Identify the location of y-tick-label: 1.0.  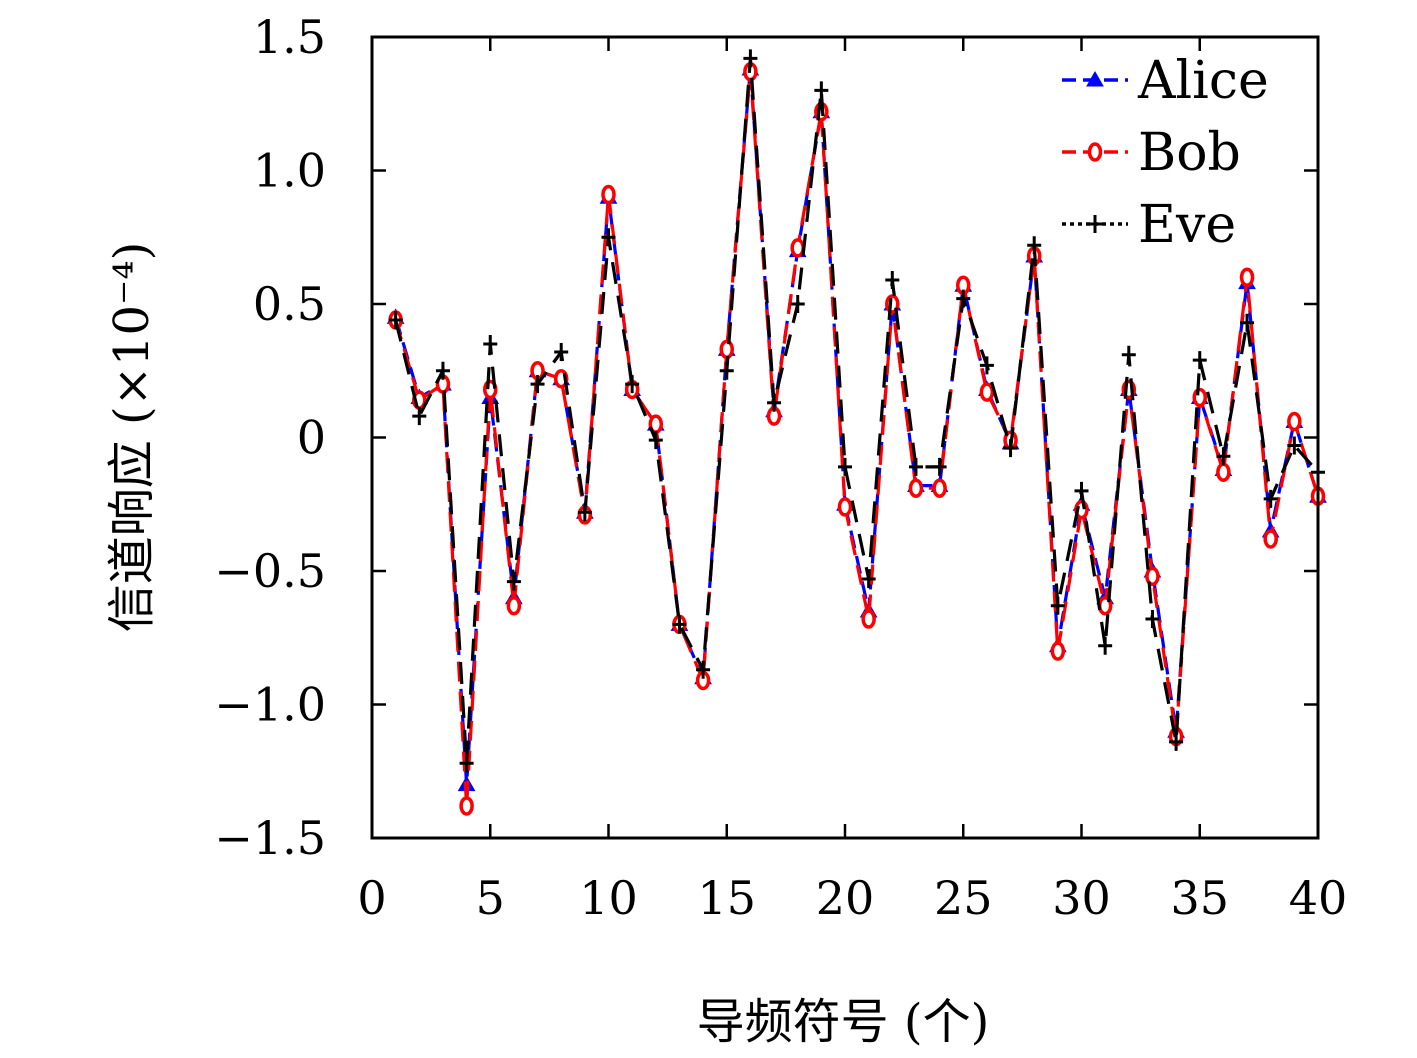
(289, 171).